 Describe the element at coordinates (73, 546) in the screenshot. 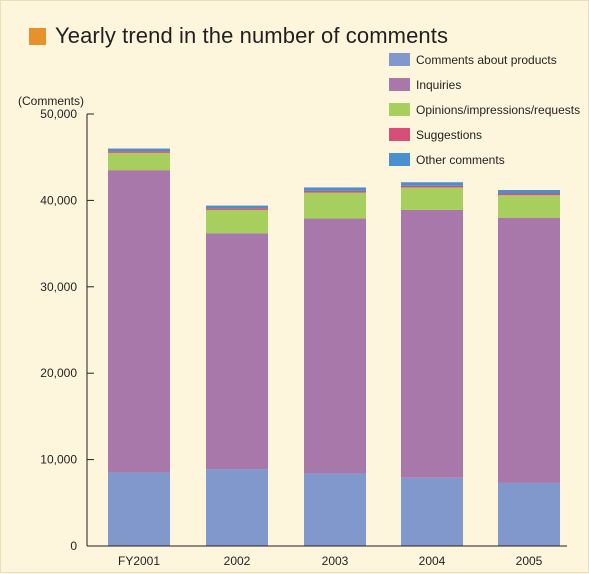

I see `y-tick-label: 0` at that location.